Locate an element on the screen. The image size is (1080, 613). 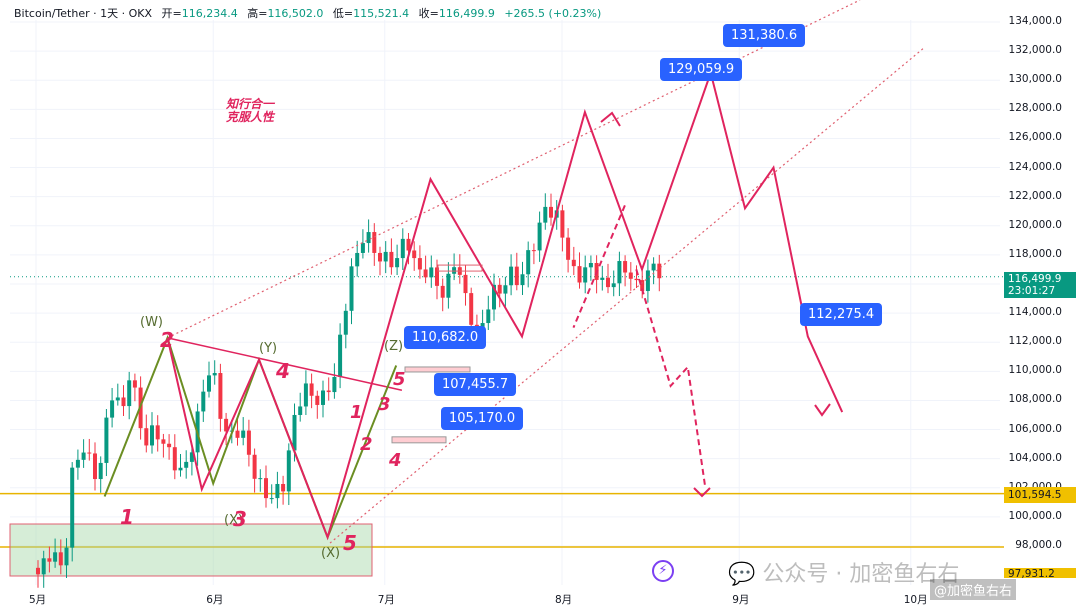
wave-5: 5 is located at coordinates (350, 543).